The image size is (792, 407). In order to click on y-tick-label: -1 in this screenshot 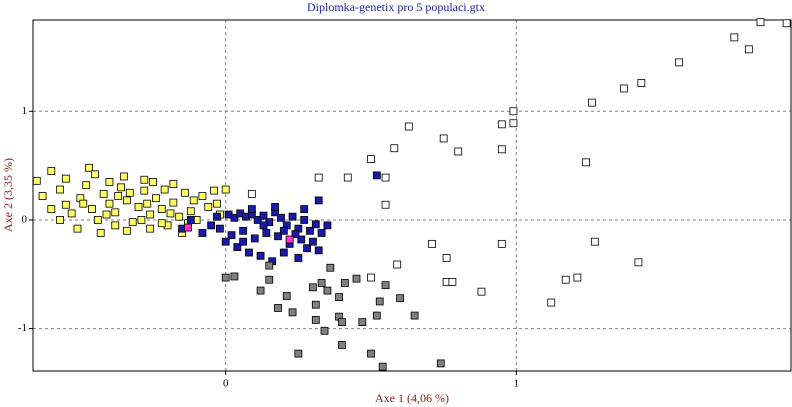, I will do `click(22, 328)`.